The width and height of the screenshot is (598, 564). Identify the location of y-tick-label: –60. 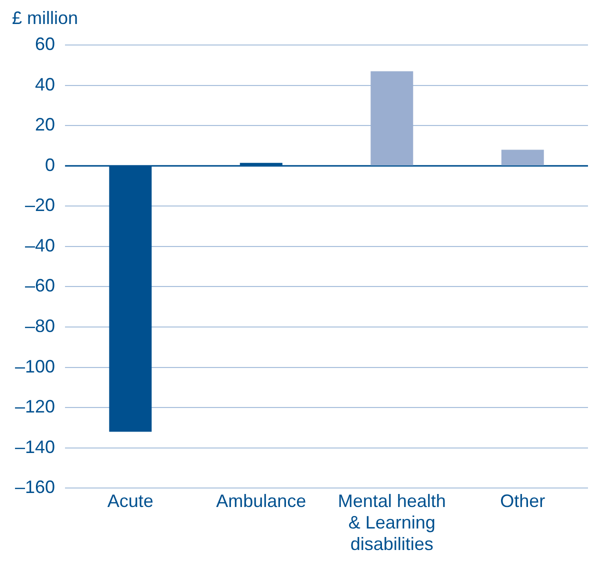
(40, 286).